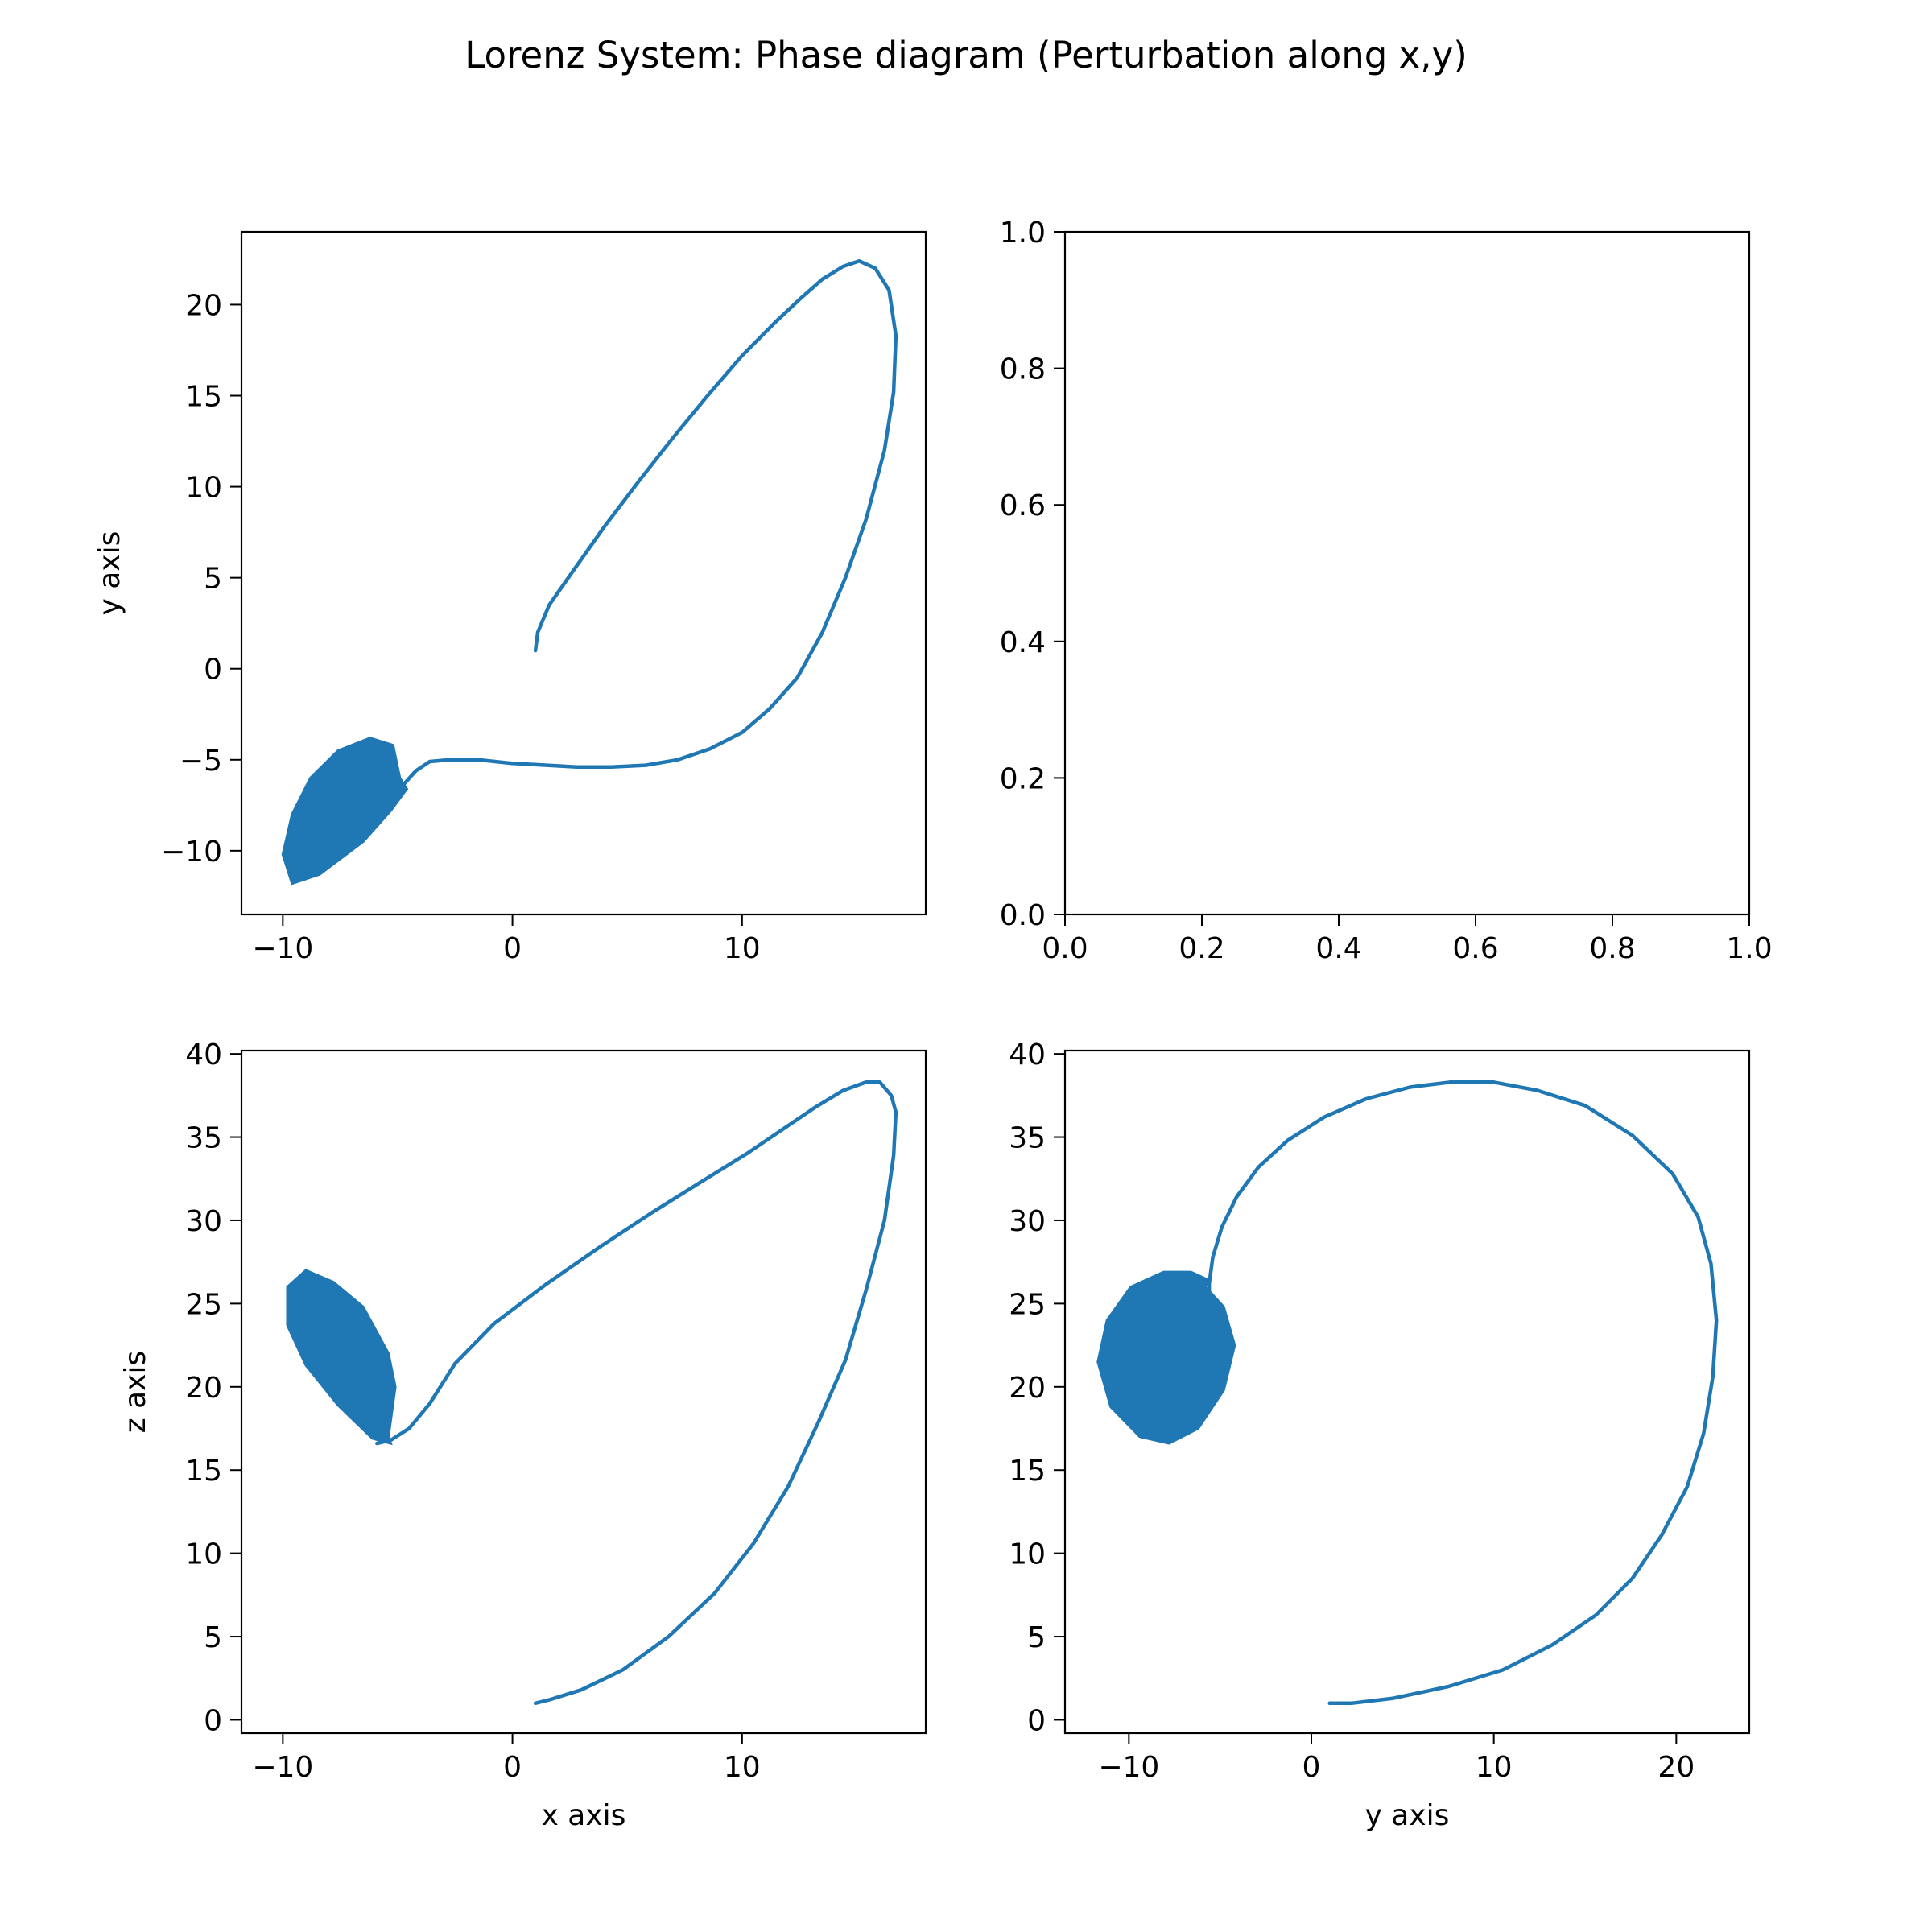 This screenshot has height=1932, width=1932. Describe the element at coordinates (1676, 1768) in the screenshot. I see `x-tick-label: 20` at that location.